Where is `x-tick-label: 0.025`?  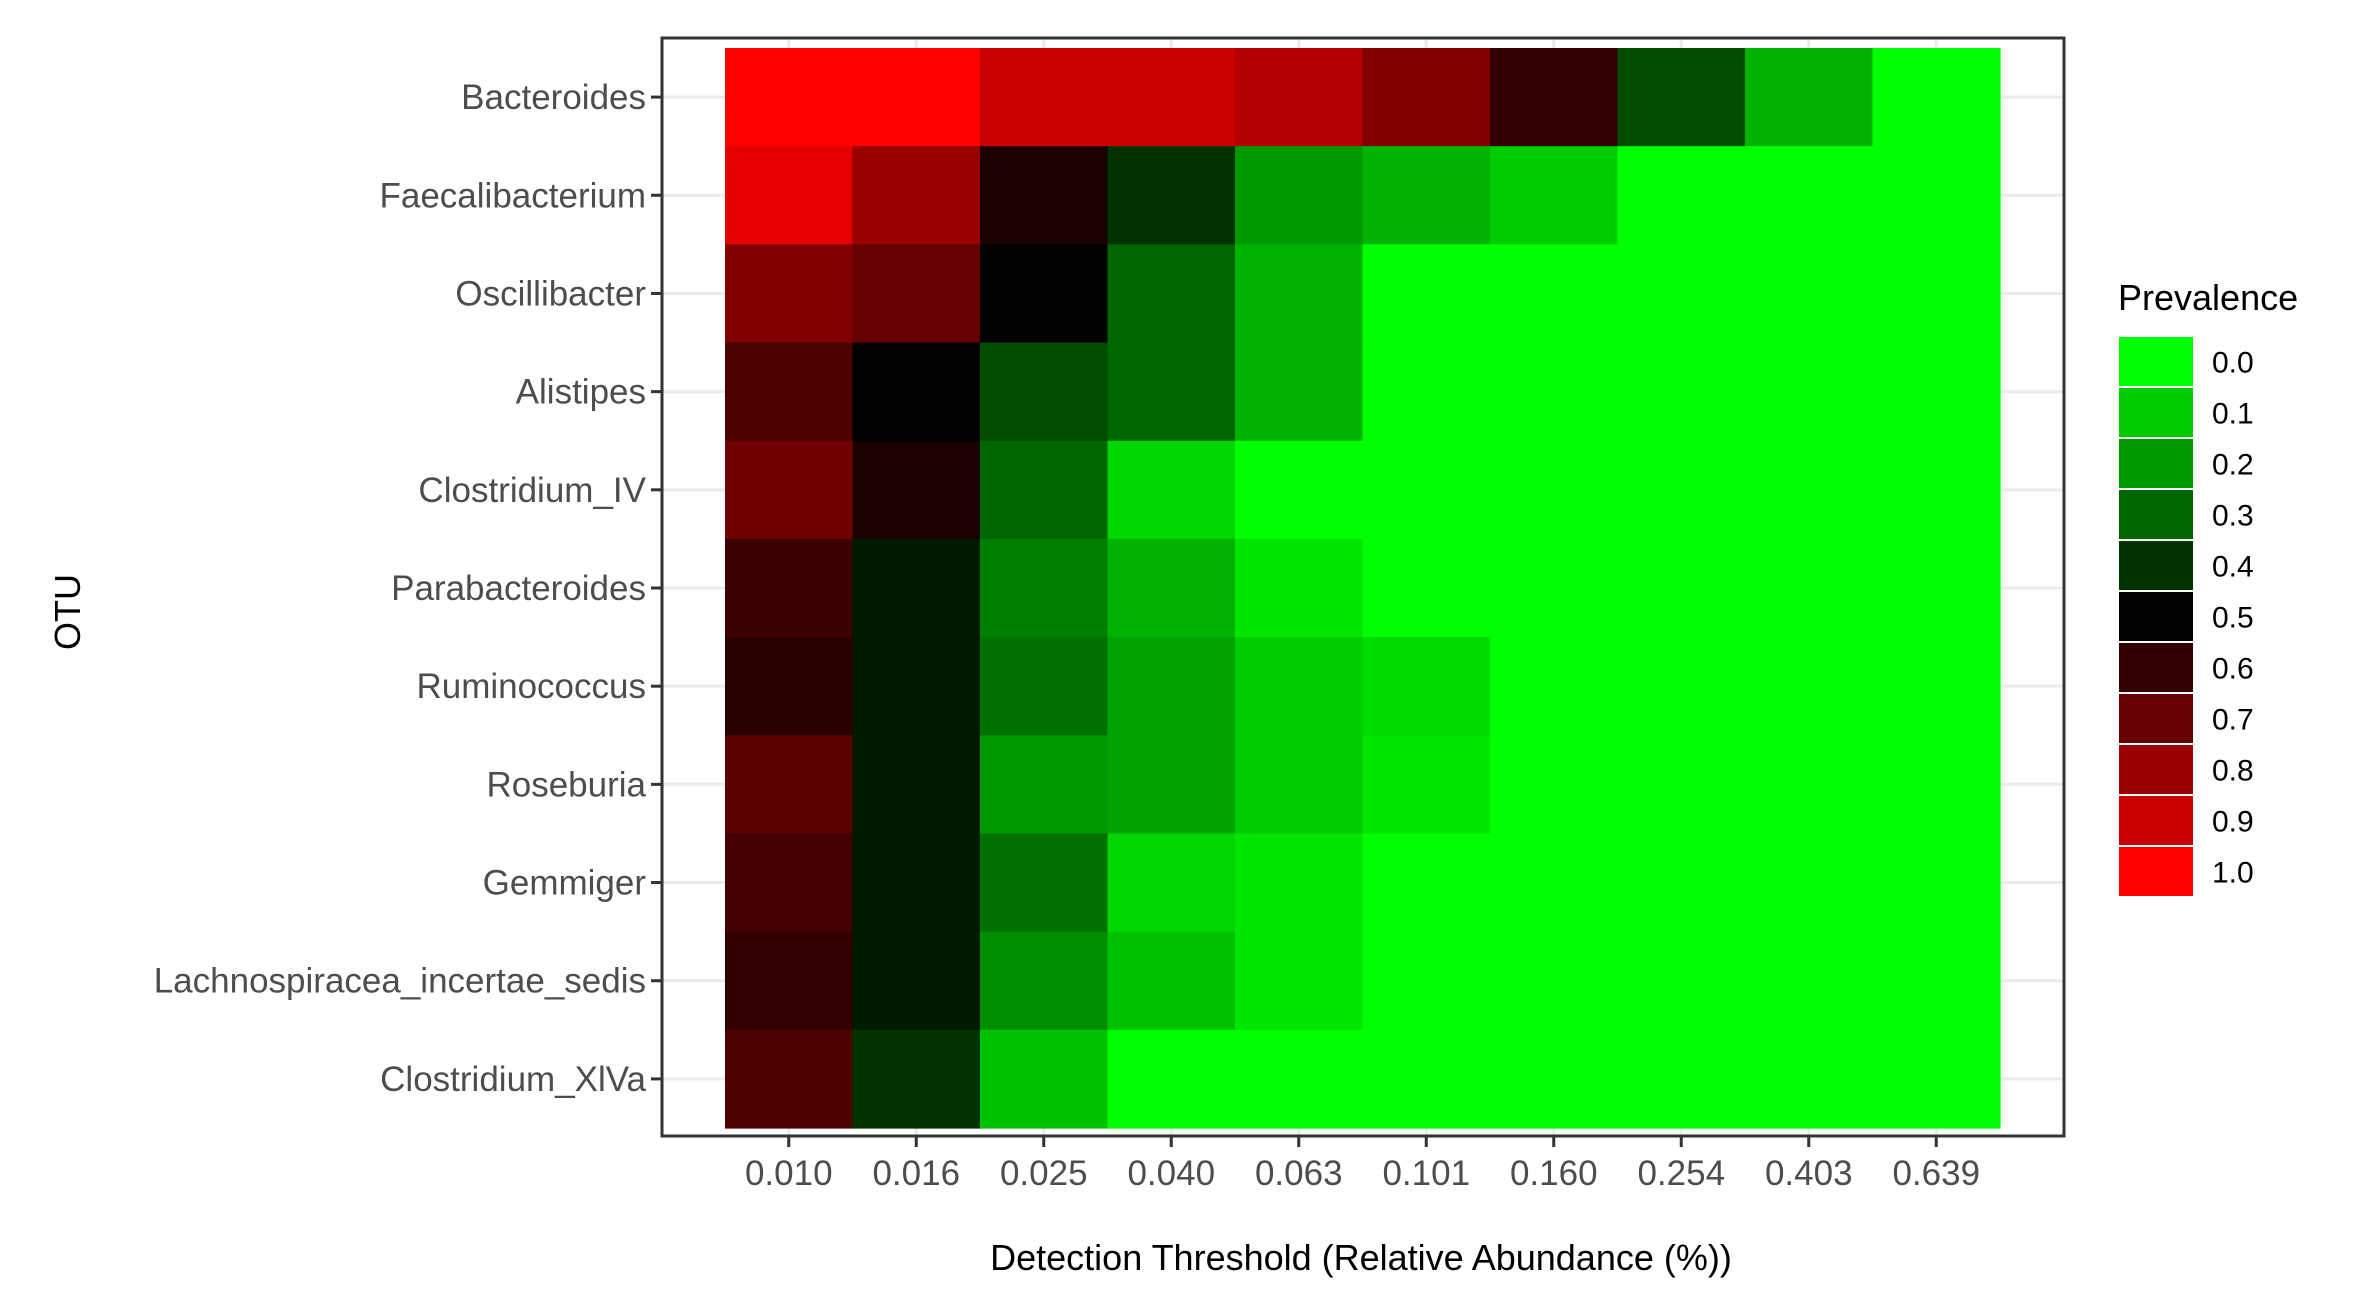 x-tick-label: 0.025 is located at coordinates (1044, 1173).